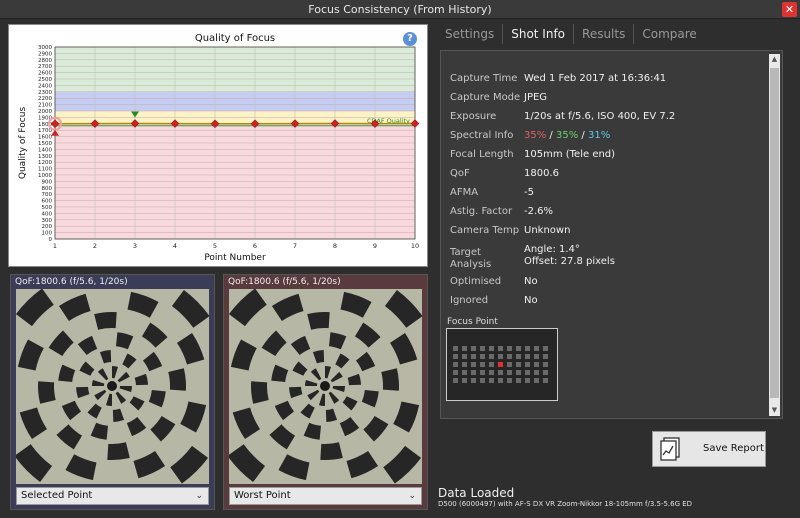  I want to click on af-point-selected, so click(500, 364).